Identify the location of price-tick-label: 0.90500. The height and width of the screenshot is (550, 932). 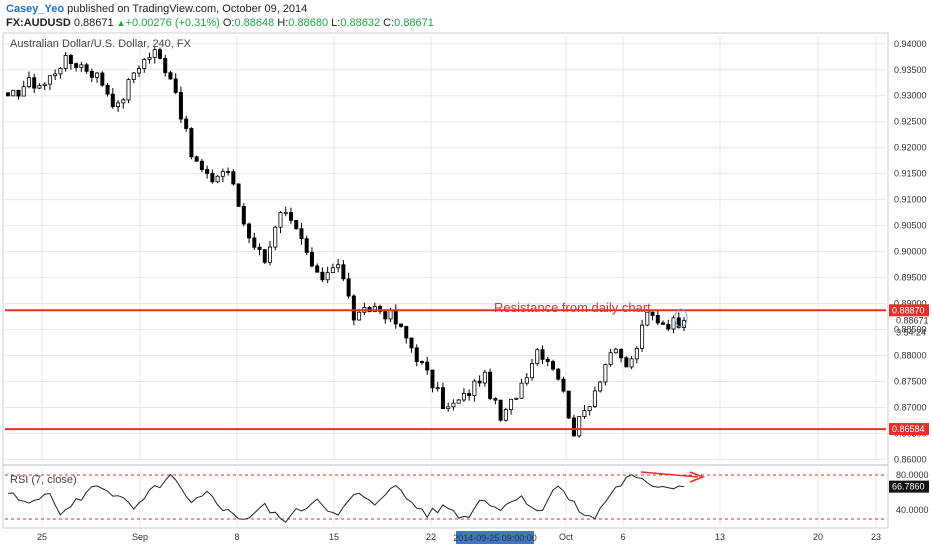
(910, 226).